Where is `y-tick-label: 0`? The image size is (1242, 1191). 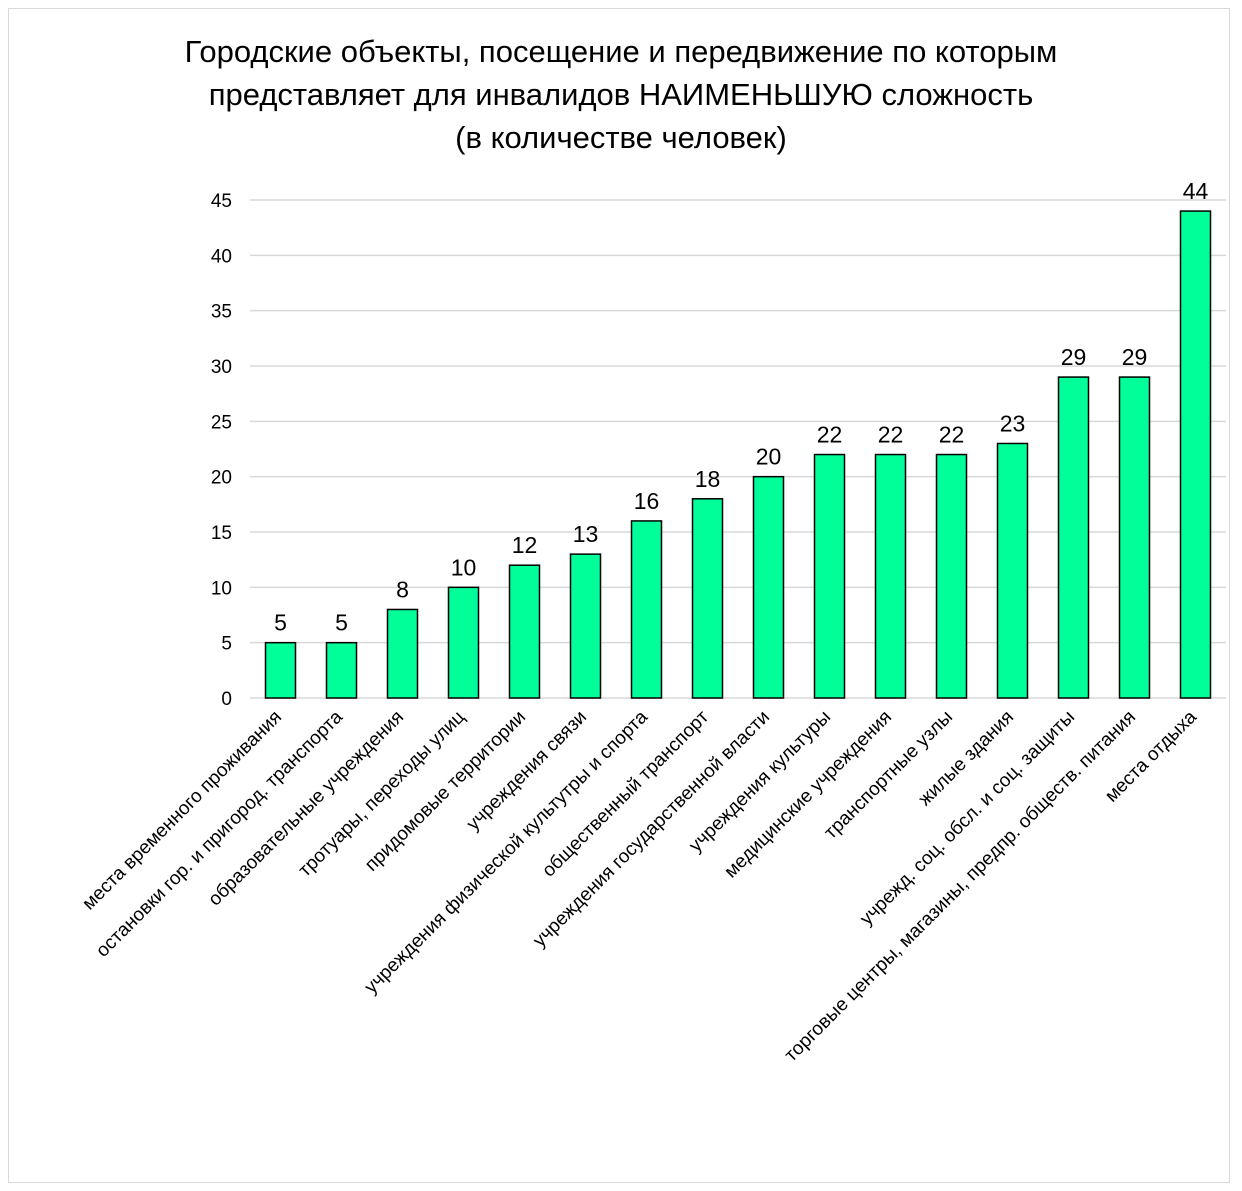
y-tick-label: 0 is located at coordinates (226, 699).